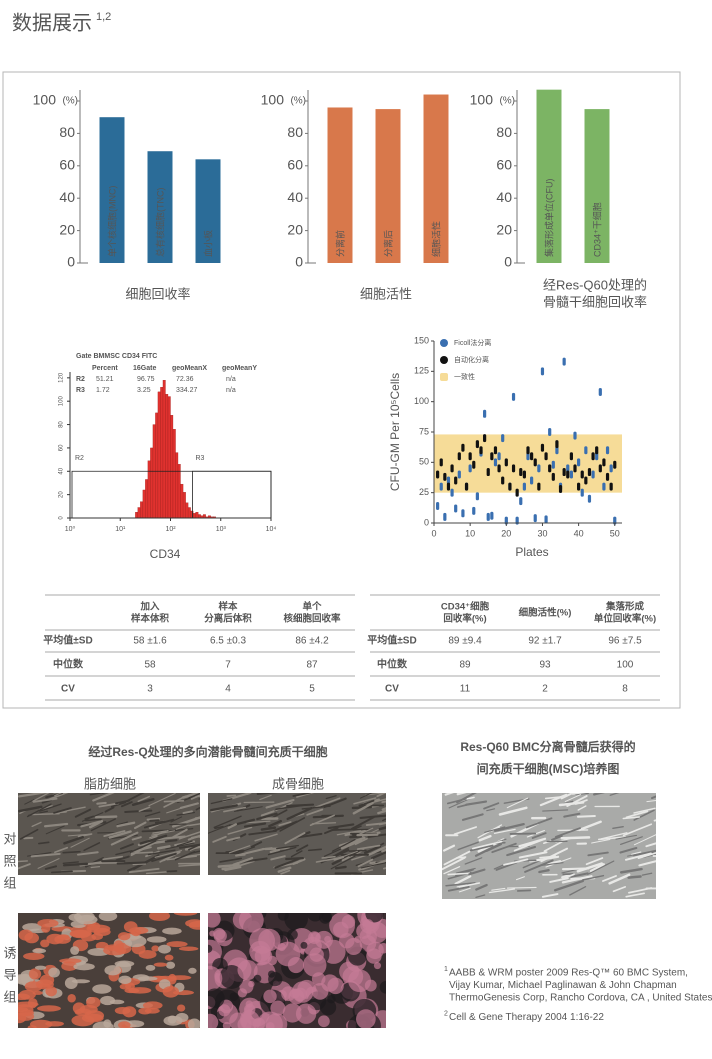  I want to click on x-tick-label: 20, so click(506, 533).